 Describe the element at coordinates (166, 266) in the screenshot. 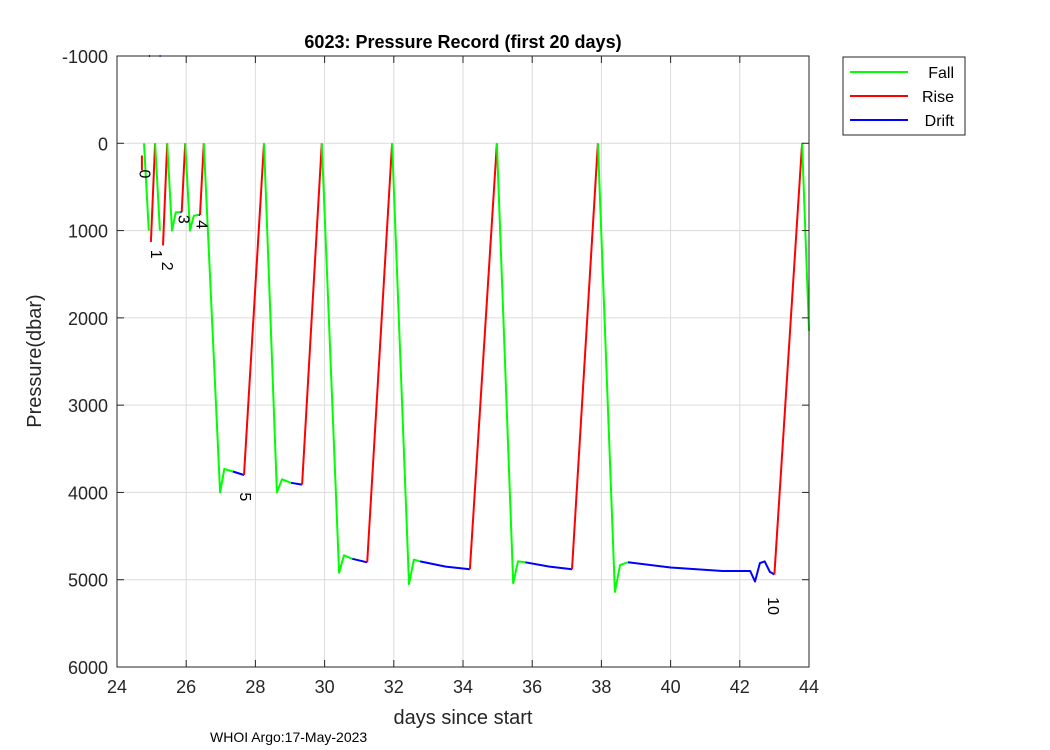

I see `profile-number-label: 2` at that location.